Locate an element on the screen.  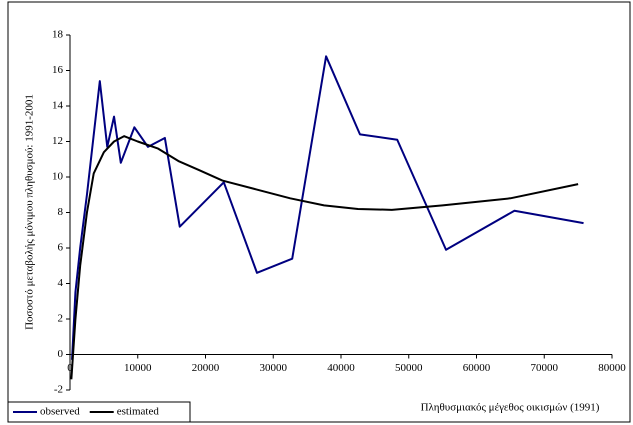
legend-label: observed is located at coordinates (60, 412).